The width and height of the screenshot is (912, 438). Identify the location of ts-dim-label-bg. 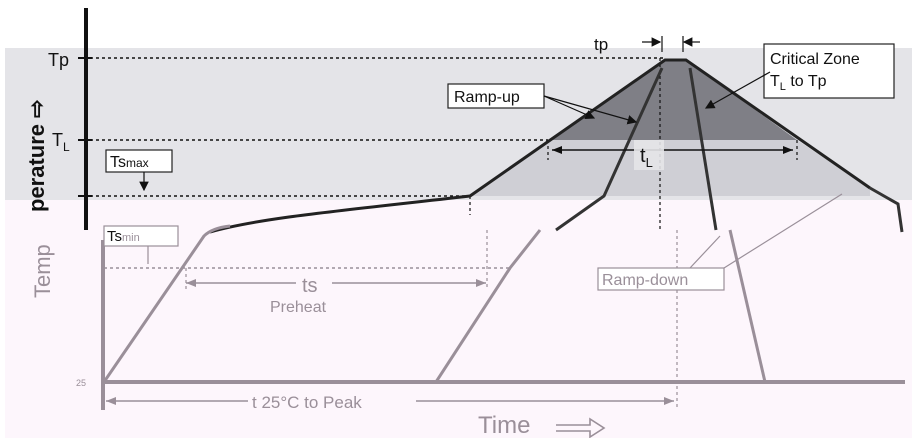
(314, 282).